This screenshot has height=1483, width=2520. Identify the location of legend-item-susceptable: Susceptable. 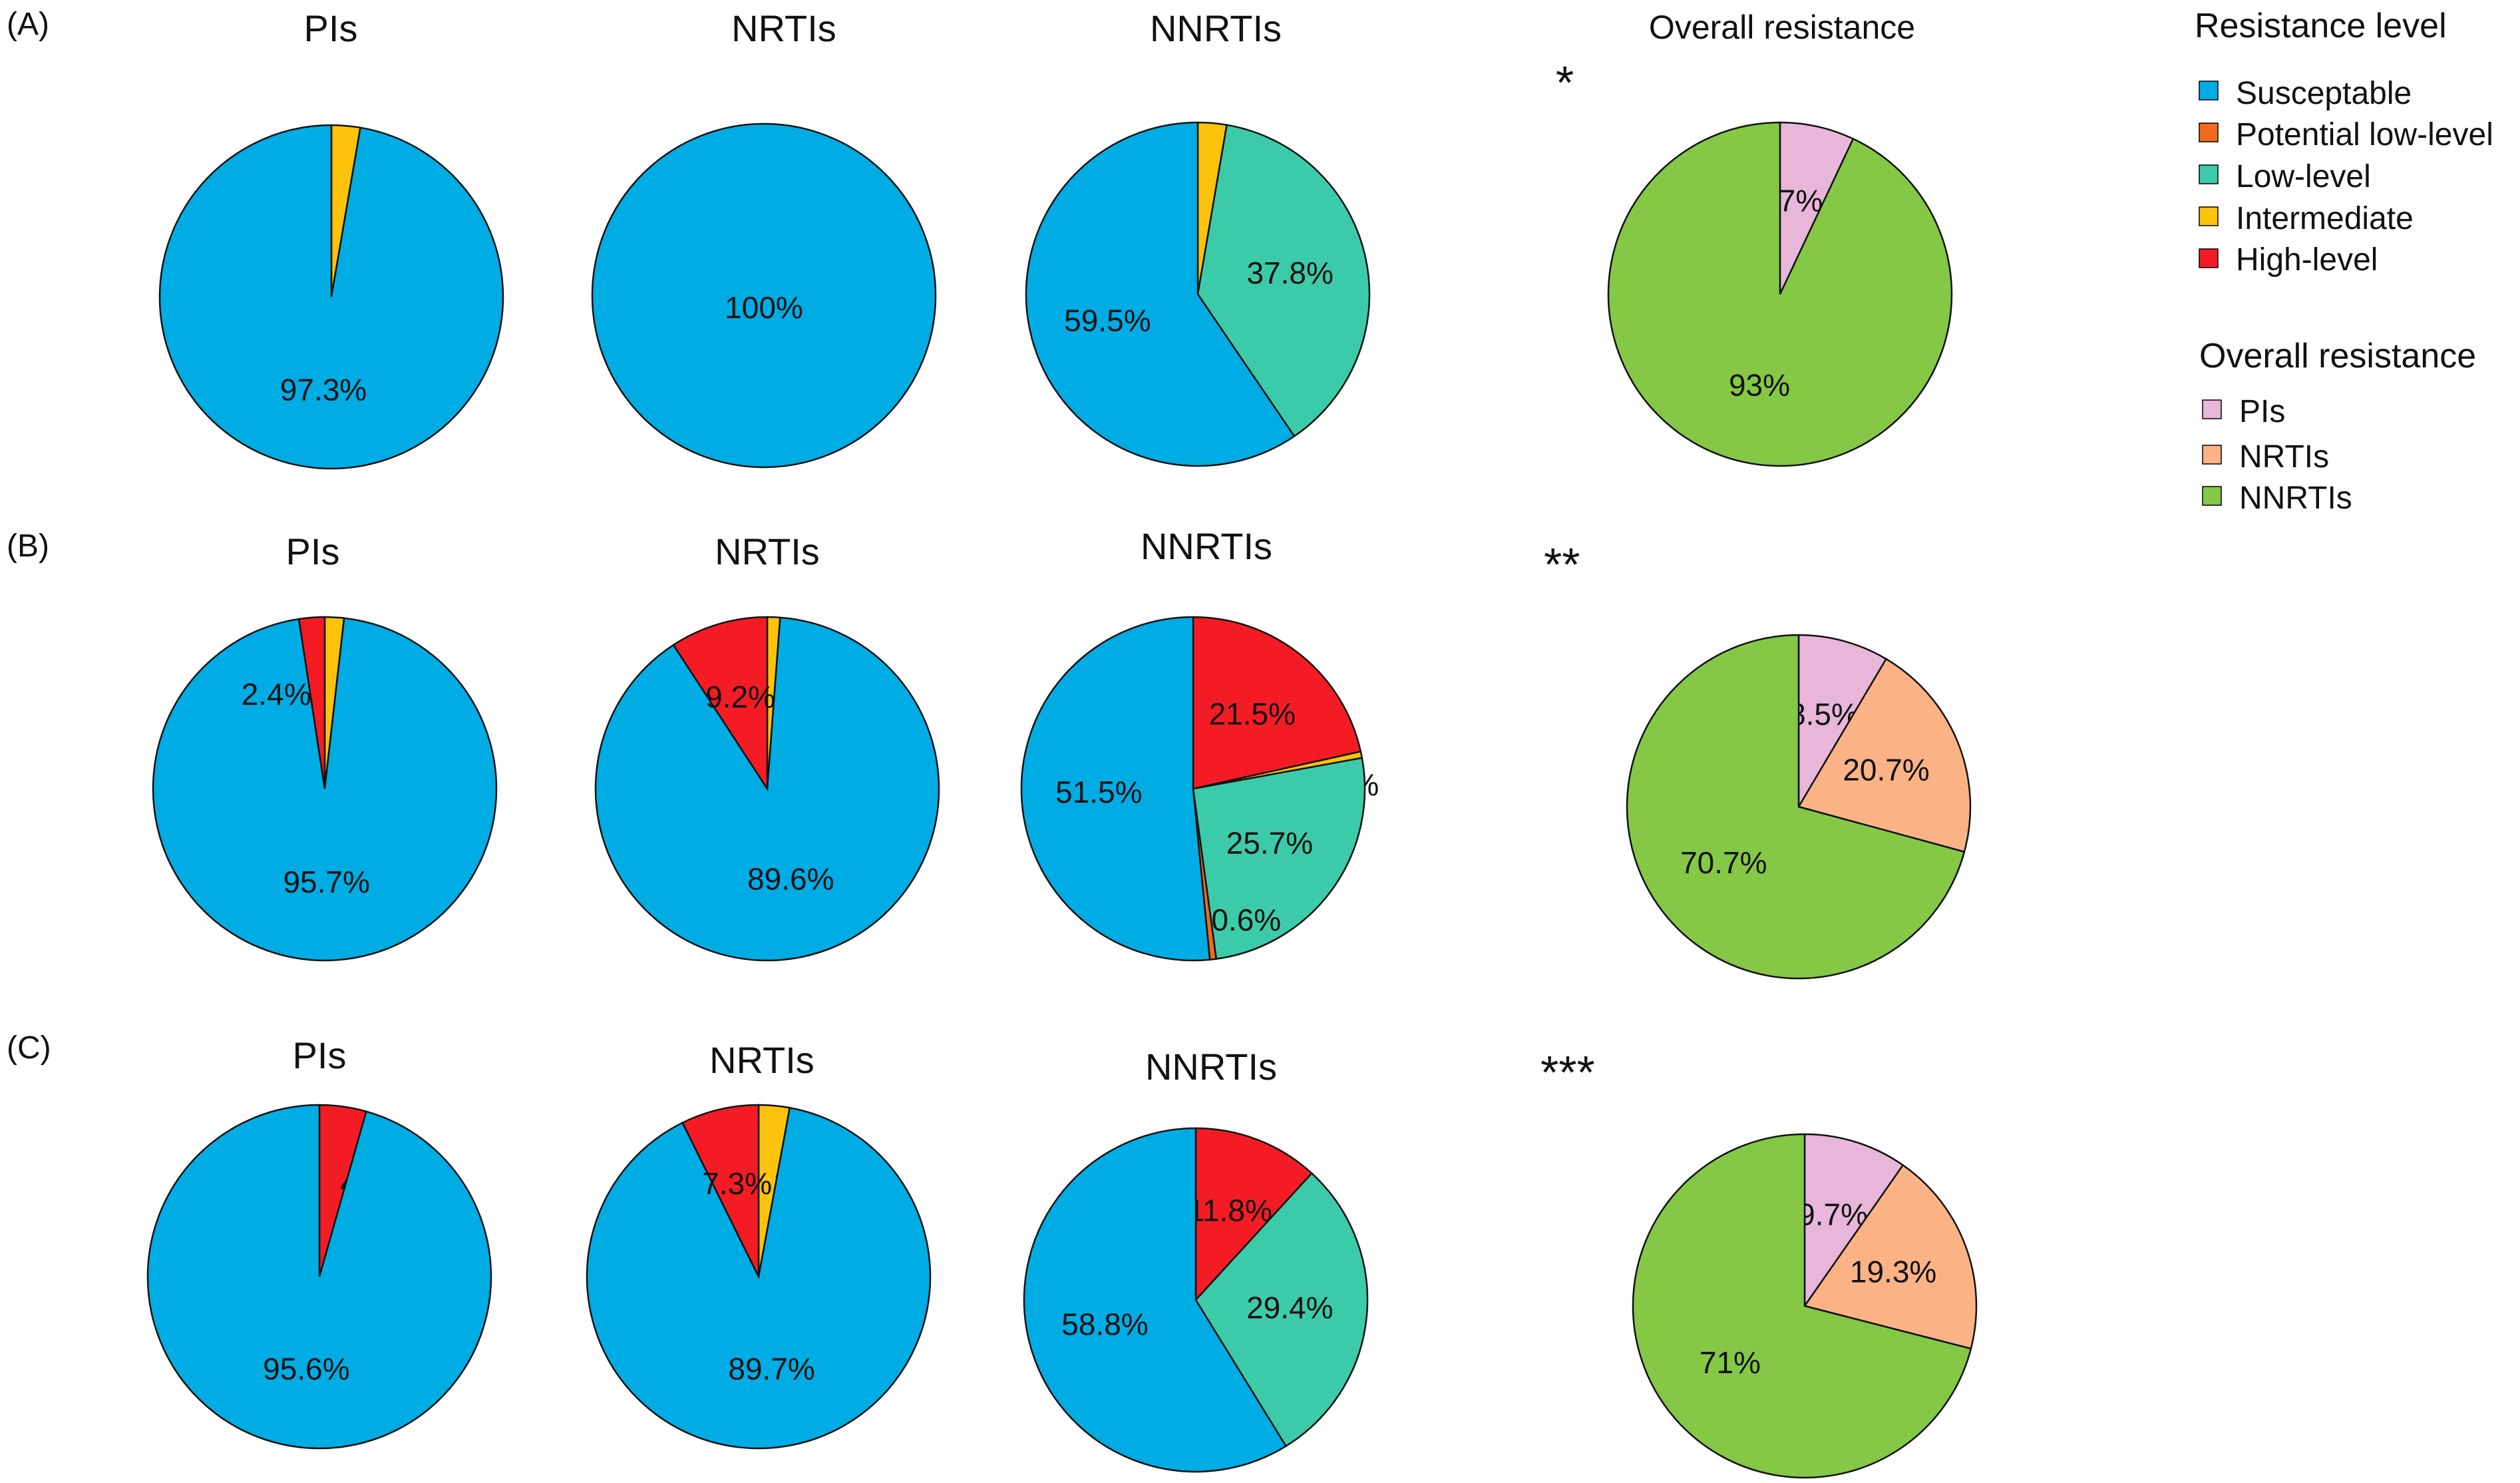
(2305, 93).